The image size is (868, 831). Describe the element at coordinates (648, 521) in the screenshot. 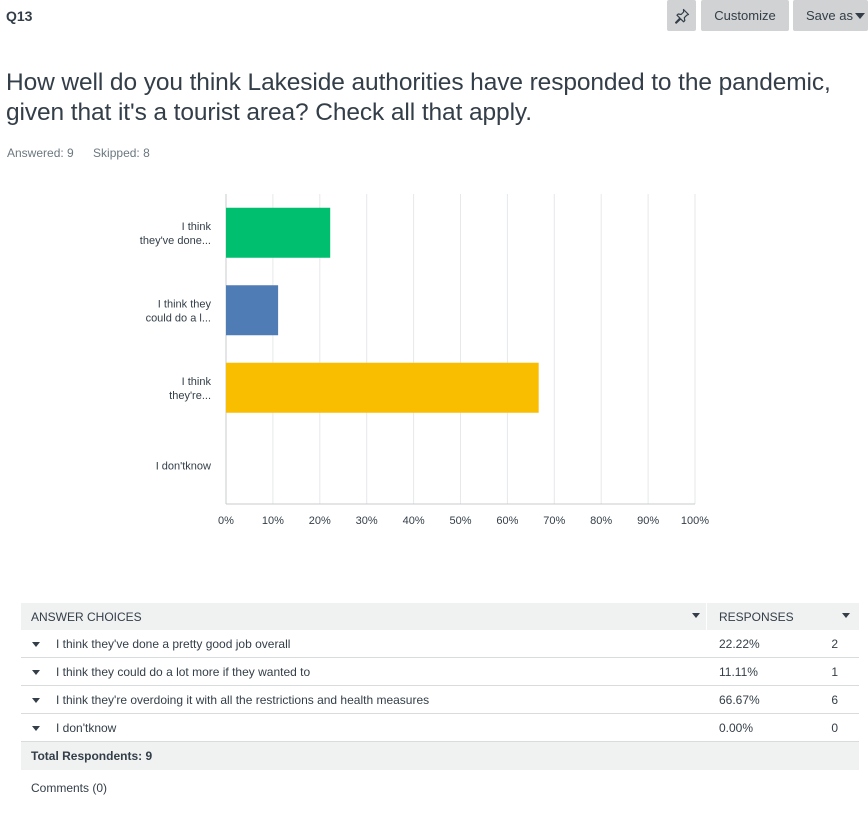

I see `x-tick-label: 90%` at that location.